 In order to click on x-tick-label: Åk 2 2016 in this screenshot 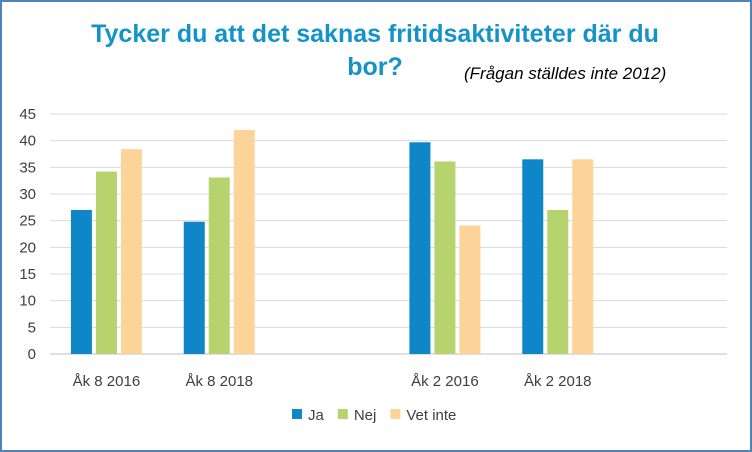, I will do `click(445, 381)`.